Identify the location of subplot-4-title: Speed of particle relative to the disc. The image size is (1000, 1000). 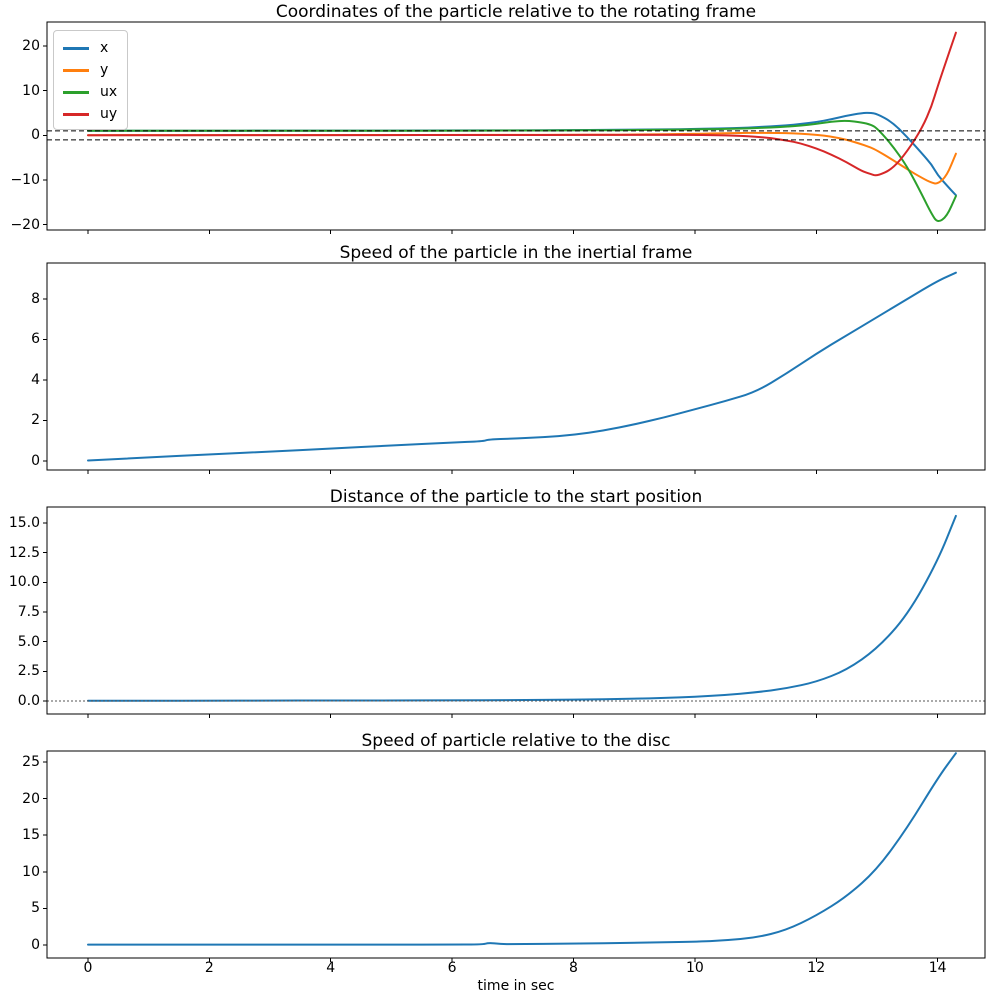
(516, 741).